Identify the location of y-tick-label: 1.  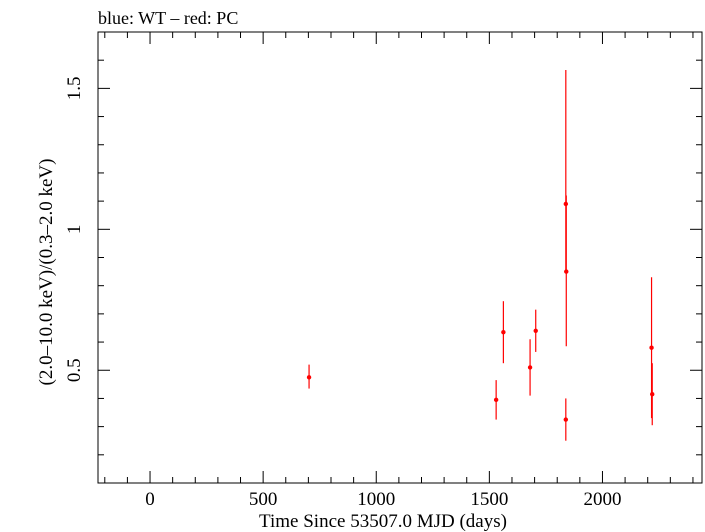
(74, 230).